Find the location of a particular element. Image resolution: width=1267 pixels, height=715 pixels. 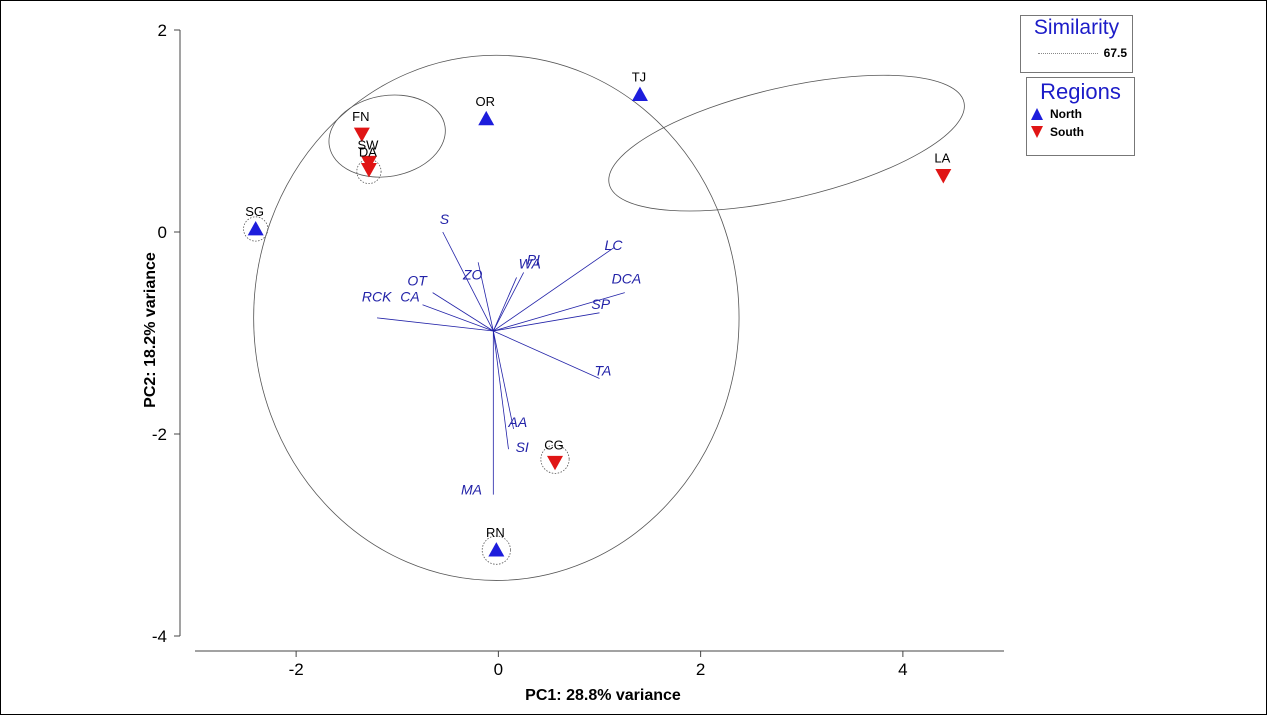

y-tick-label: 0 is located at coordinates (162, 232).